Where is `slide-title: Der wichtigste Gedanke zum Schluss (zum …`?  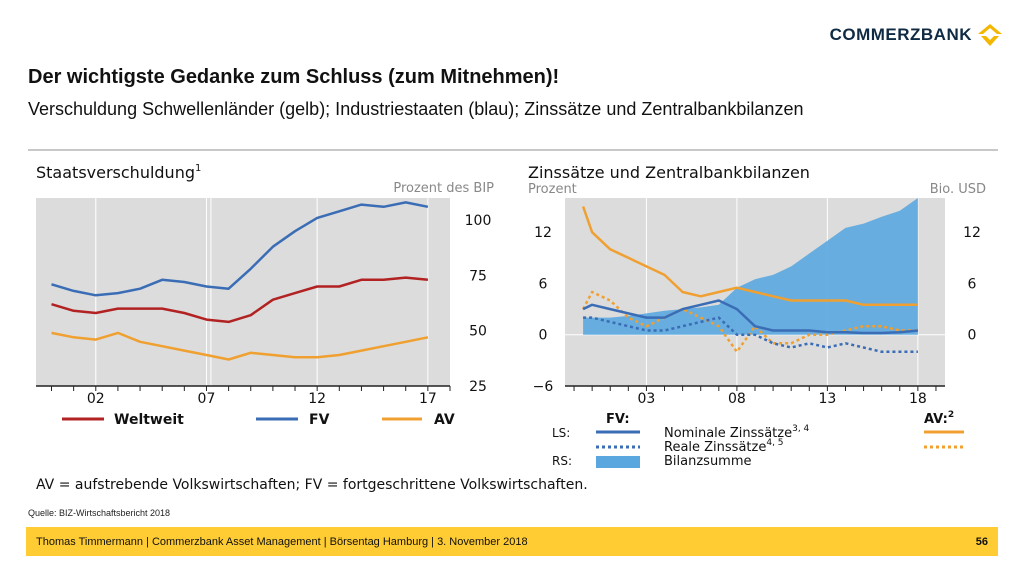
slide-title: Der wichtigste Gedanke zum Schluss (zum … is located at coordinates (294, 77).